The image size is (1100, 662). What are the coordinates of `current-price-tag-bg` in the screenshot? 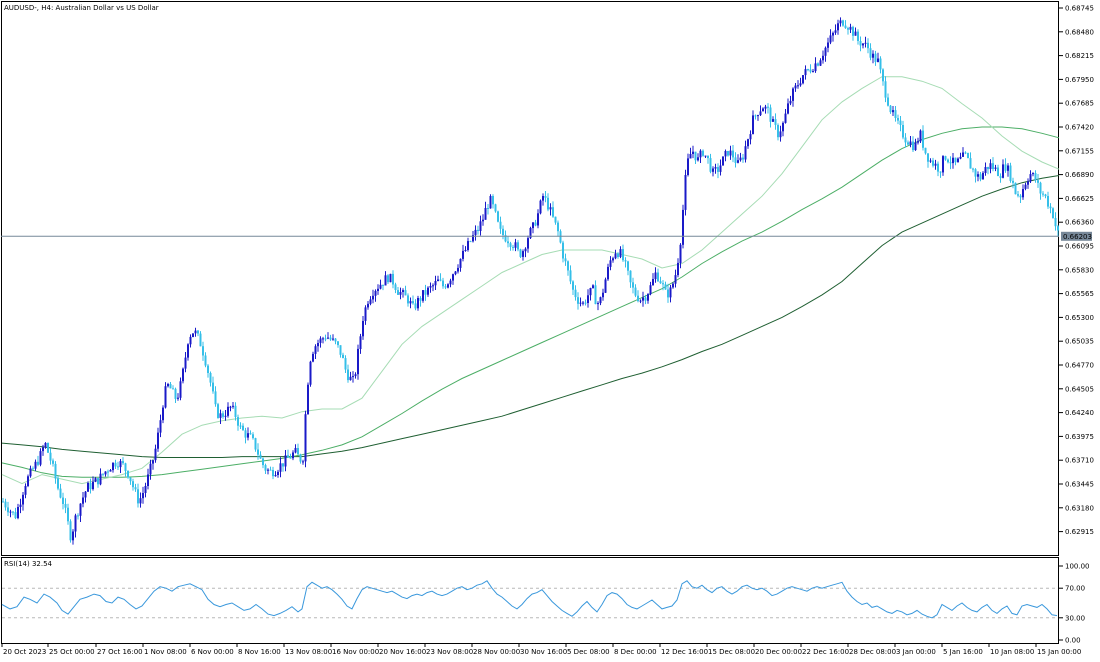 It's located at (1076, 236).